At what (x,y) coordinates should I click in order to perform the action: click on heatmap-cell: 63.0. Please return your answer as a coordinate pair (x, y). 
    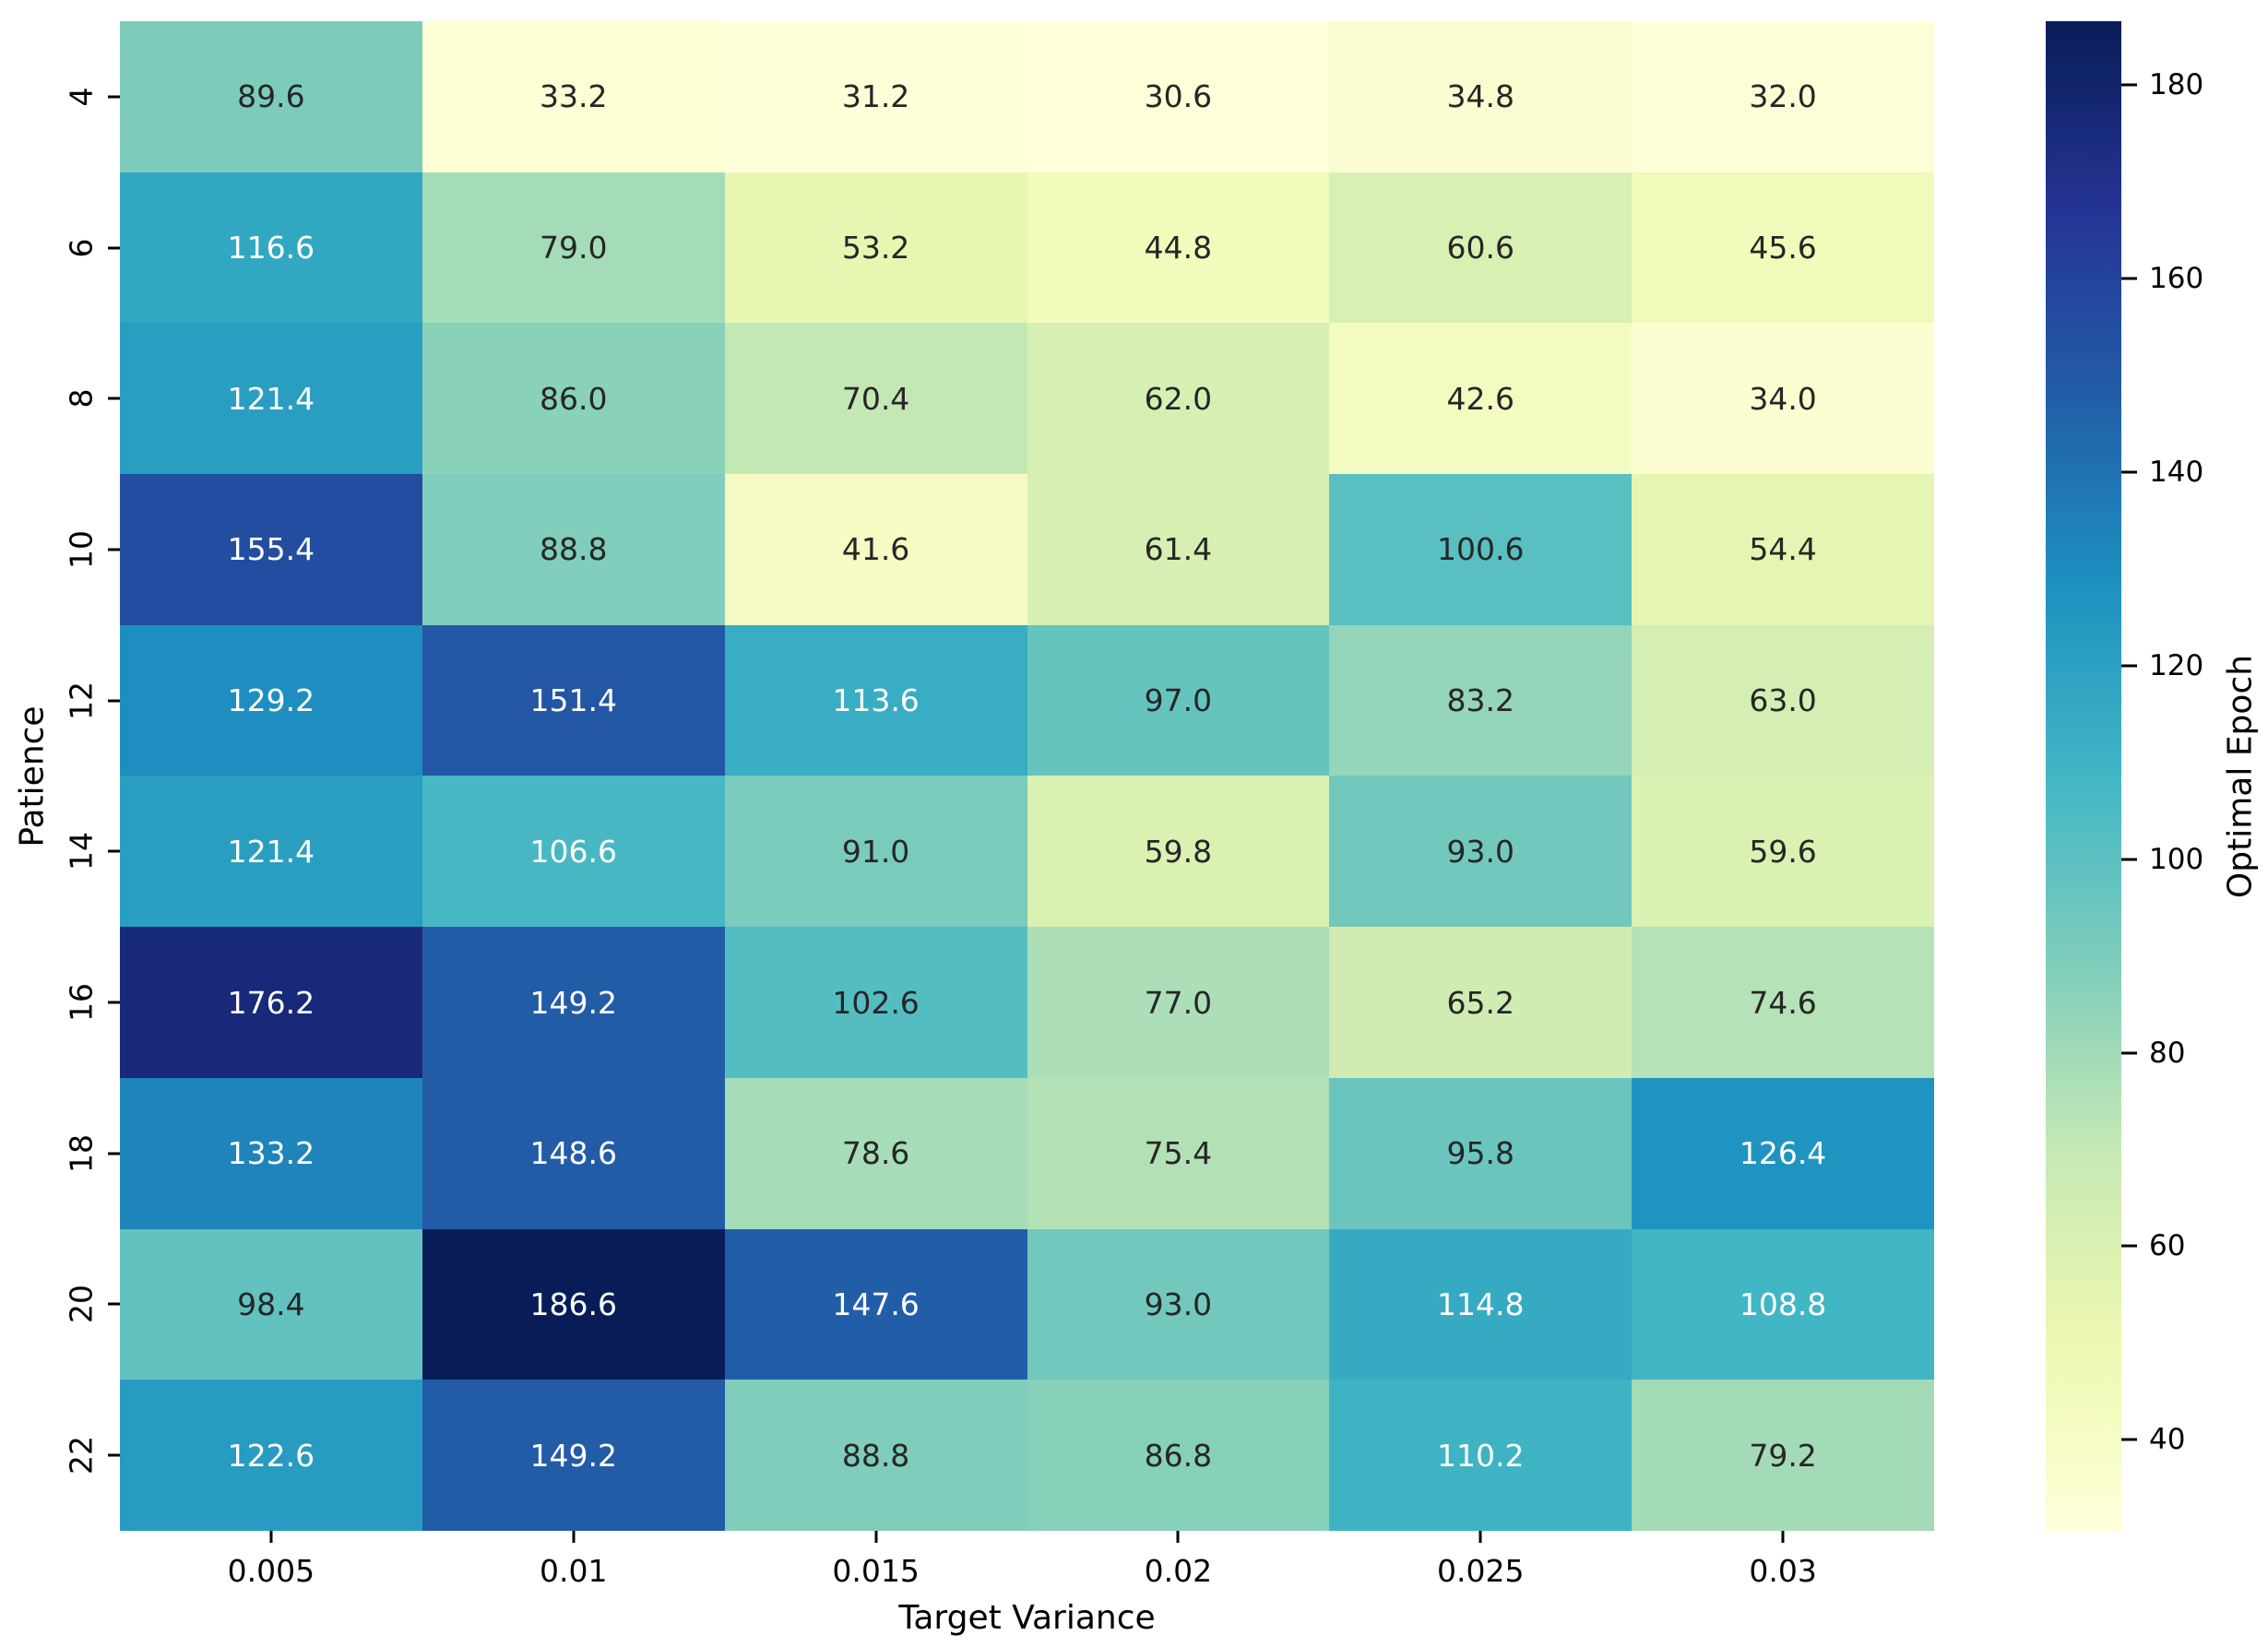
    Looking at the image, I should click on (1783, 700).